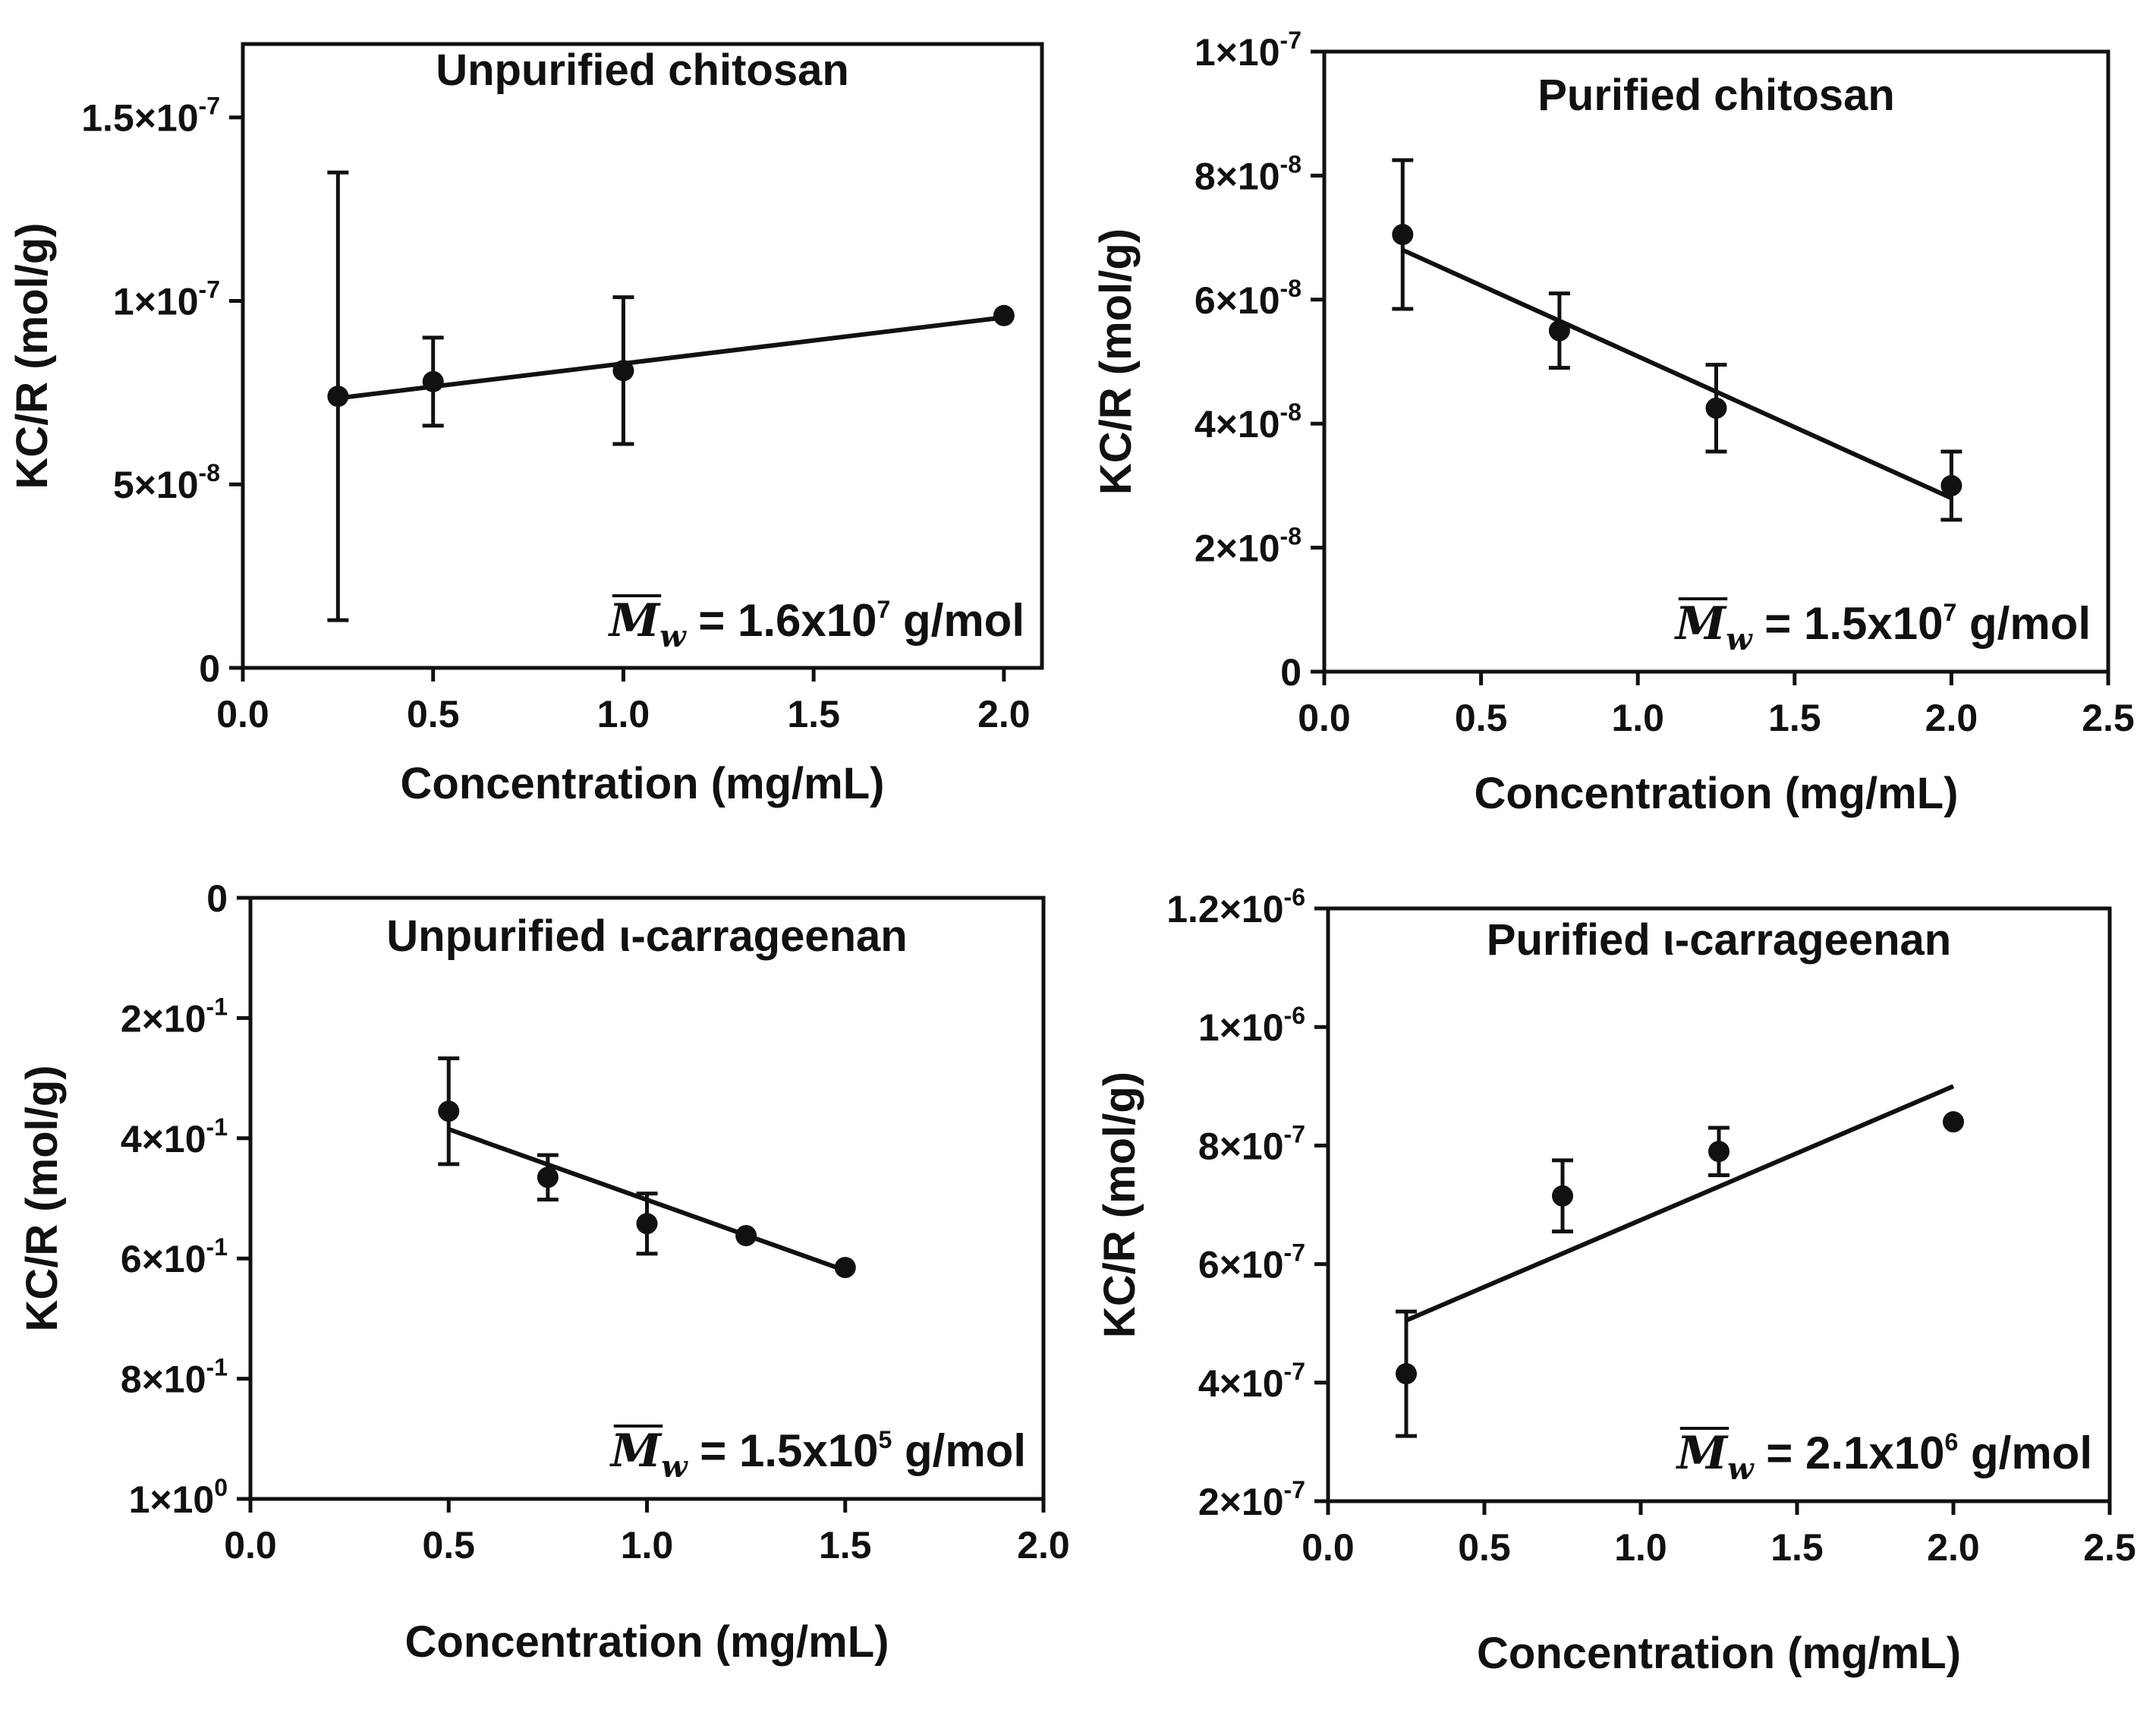 This screenshot has width=2156, height=1719. I want to click on y-tick-label: 1.2×10⁻⁶, so click(1235, 906).